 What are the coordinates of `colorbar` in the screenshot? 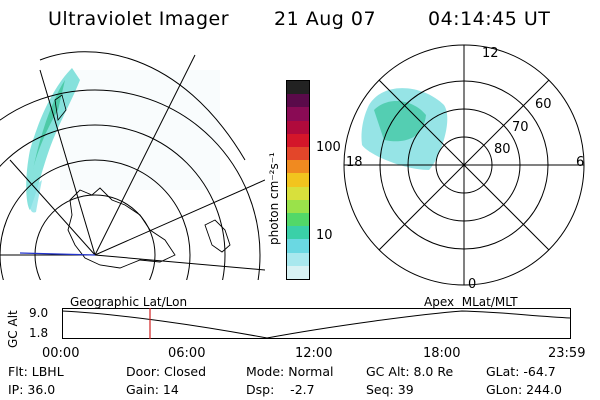 It's located at (298, 180).